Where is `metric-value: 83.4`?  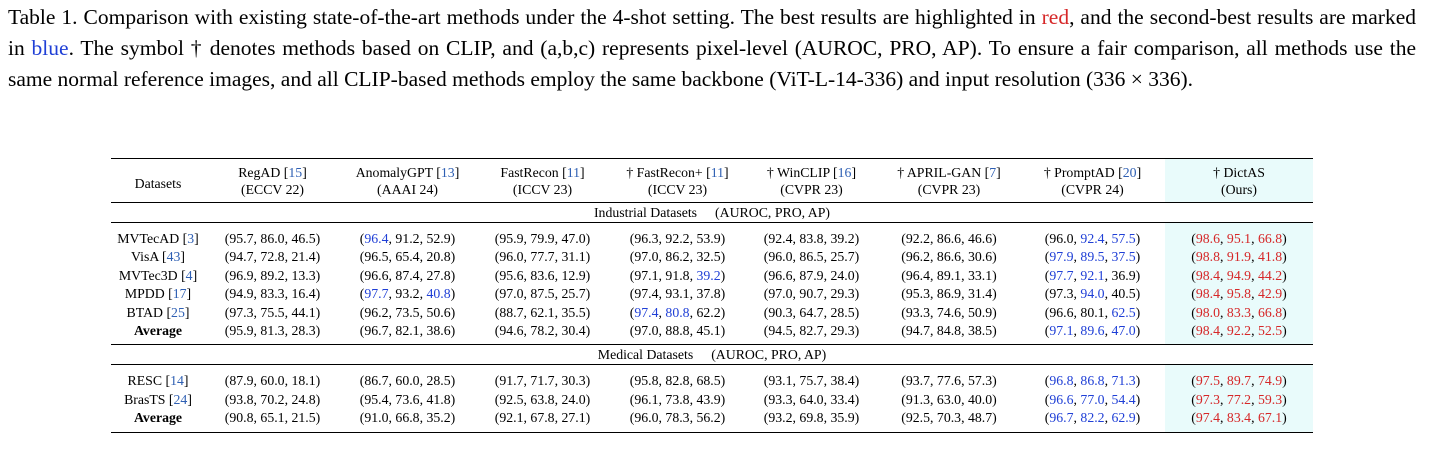 metric-value: 83.4 is located at coordinates (1239, 418).